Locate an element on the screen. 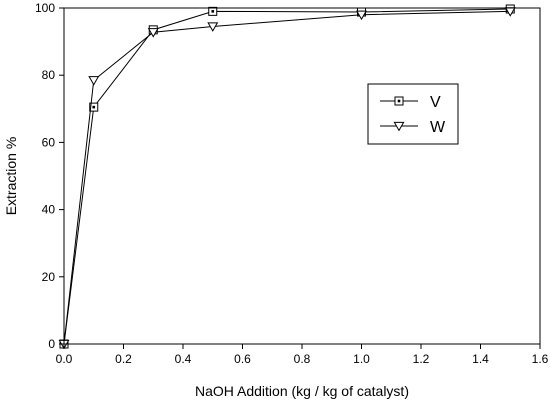 Image resolution: width=550 pixels, height=405 pixels. x-tick-label: 1.0 is located at coordinates (361, 359).